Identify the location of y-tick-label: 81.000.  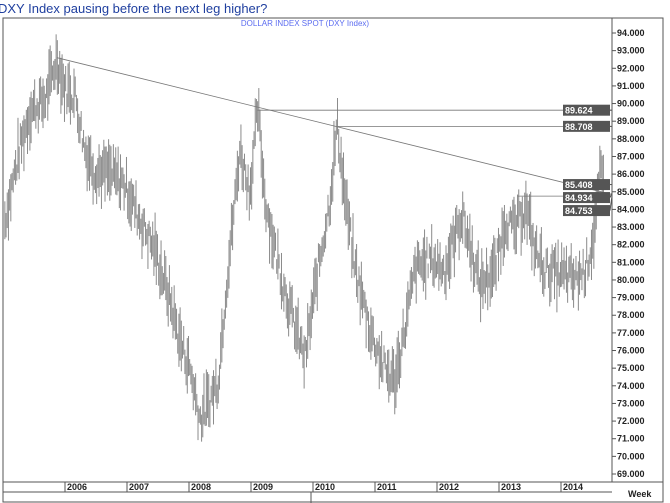
(631, 262).